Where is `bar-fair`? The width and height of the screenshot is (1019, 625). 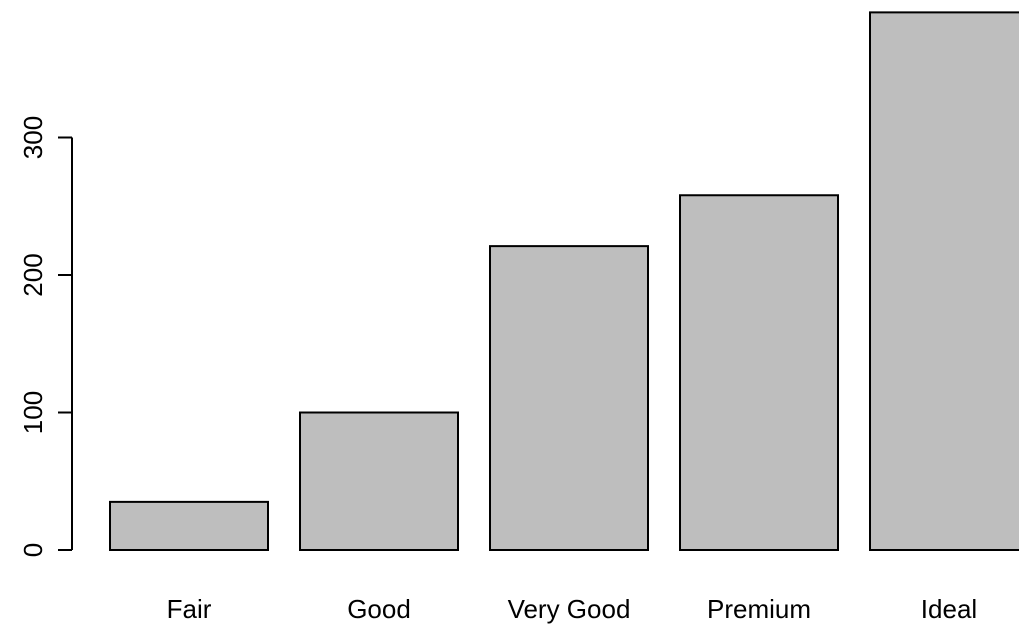 bar-fair is located at coordinates (189, 525).